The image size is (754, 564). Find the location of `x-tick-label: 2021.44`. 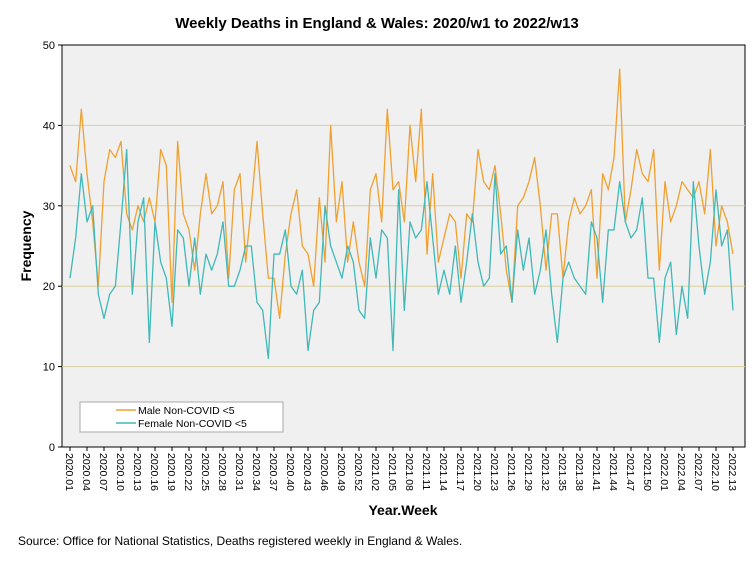

x-tick-label: 2021.44 is located at coordinates (613, 472).